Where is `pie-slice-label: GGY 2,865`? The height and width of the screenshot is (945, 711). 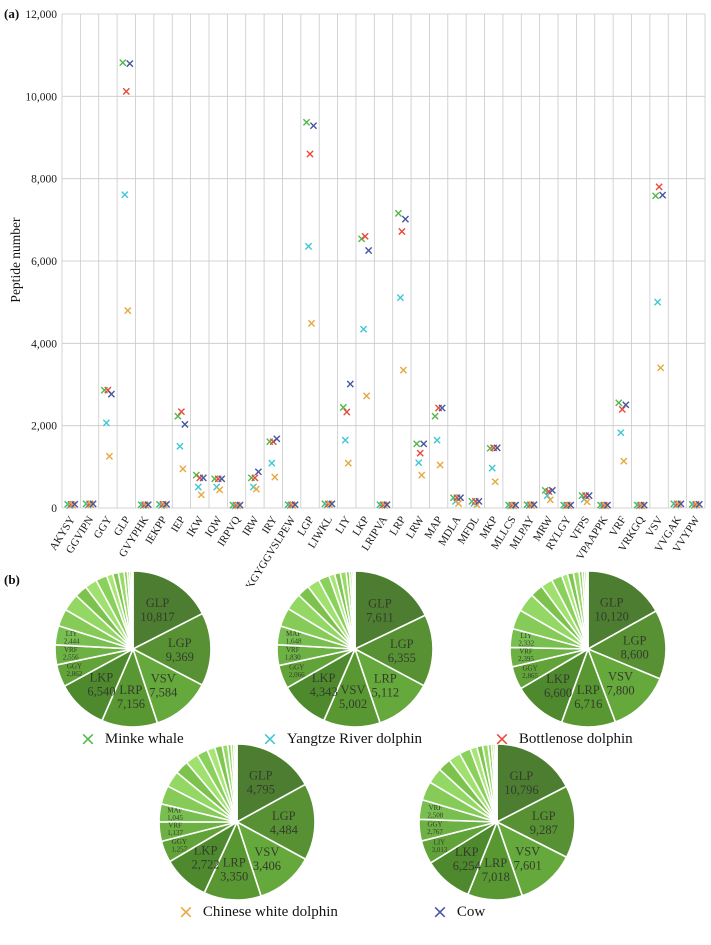 pie-slice-label: GGY 2,865 is located at coordinates (530, 672).